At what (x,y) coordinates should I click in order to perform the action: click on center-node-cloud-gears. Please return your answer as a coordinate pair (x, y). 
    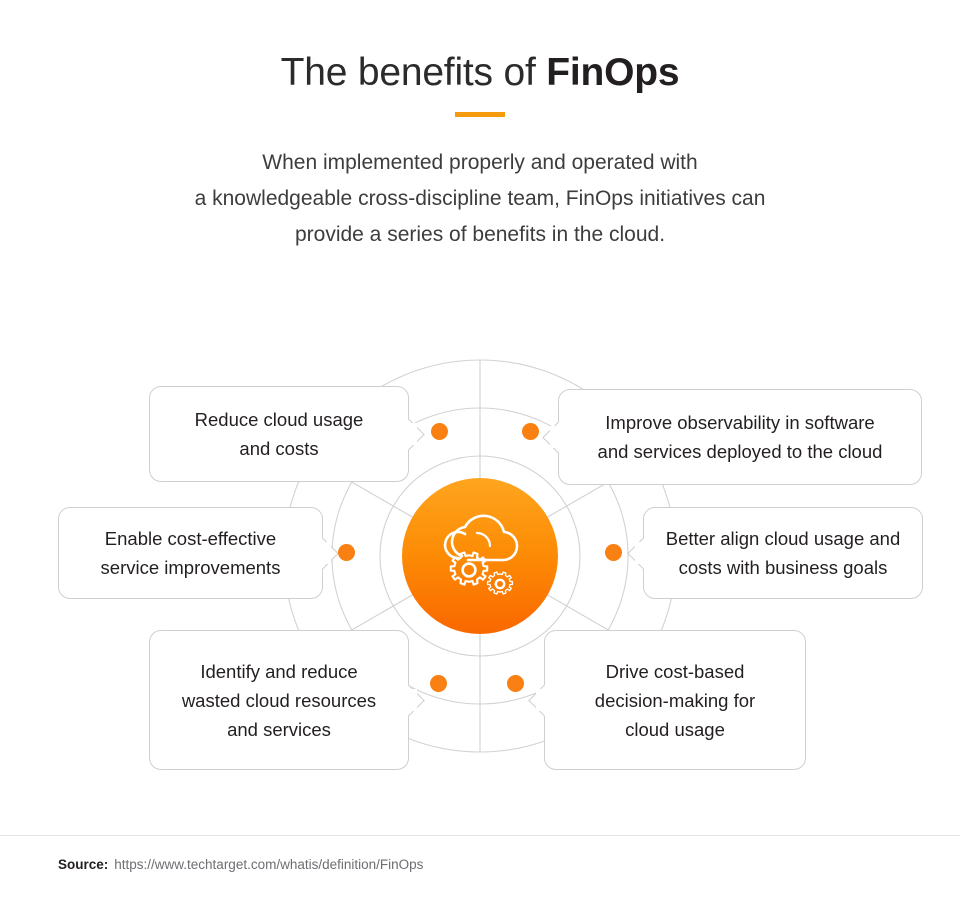
    Looking at the image, I should click on (480, 556).